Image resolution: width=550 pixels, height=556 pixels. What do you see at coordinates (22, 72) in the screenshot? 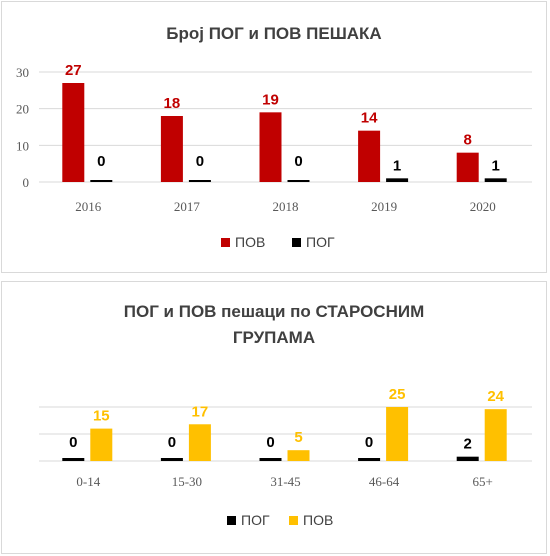
I see `y-tick-label: 30` at bounding box center [22, 72].